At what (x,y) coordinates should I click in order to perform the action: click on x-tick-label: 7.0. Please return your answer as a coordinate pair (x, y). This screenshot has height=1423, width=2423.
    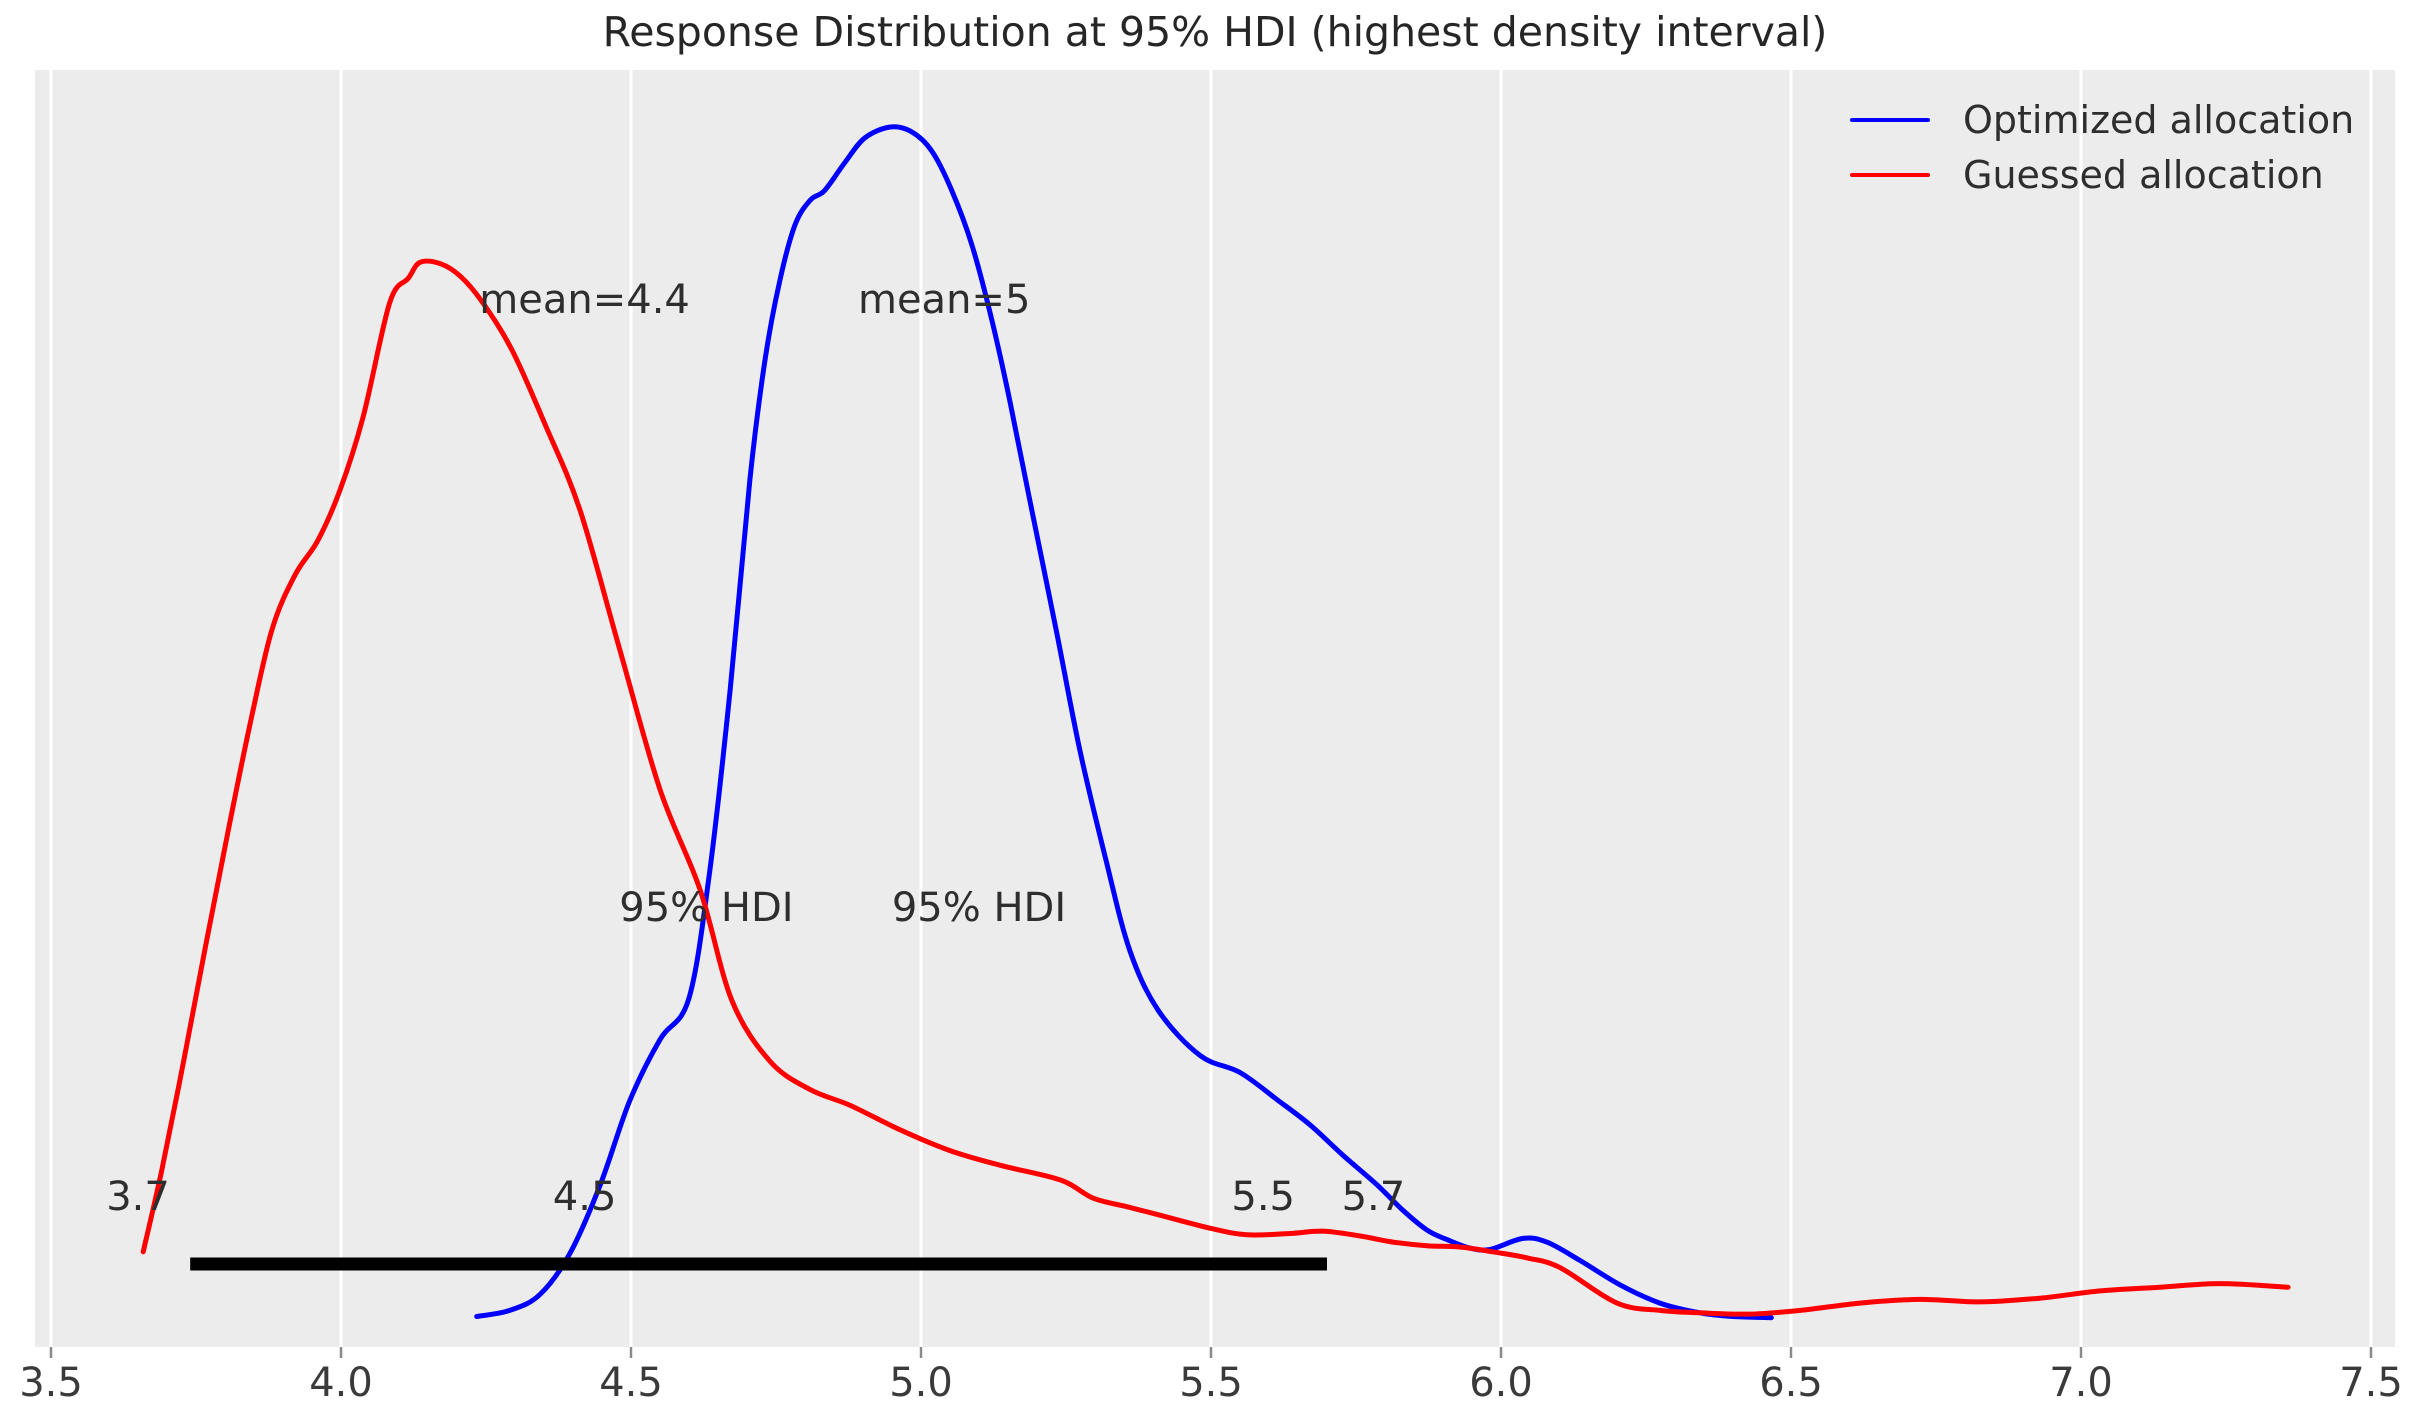
    Looking at the image, I should click on (2081, 1383).